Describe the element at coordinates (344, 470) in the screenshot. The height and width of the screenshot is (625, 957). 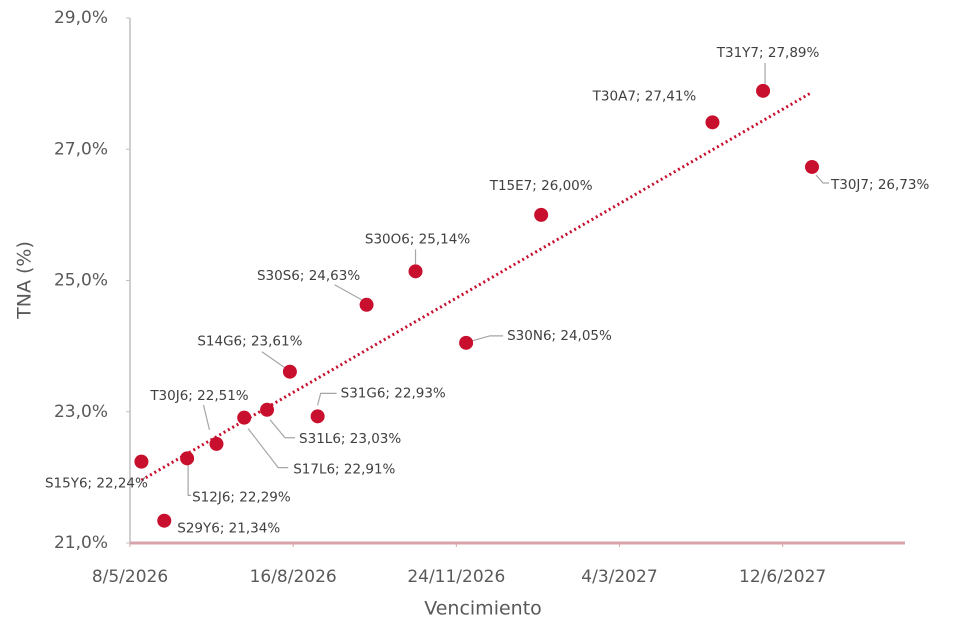
I see `data-label: S17L6; 22,91%` at that location.